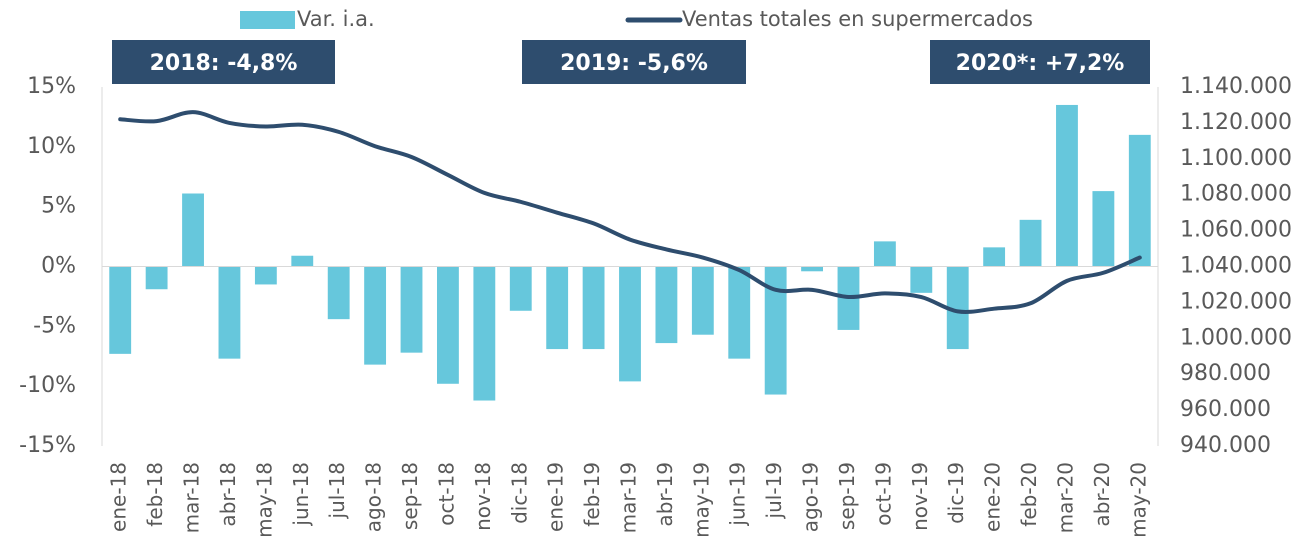 The width and height of the screenshot is (1309, 552). What do you see at coordinates (155, 494) in the screenshot?
I see `x-tick-label: feb-18` at bounding box center [155, 494].